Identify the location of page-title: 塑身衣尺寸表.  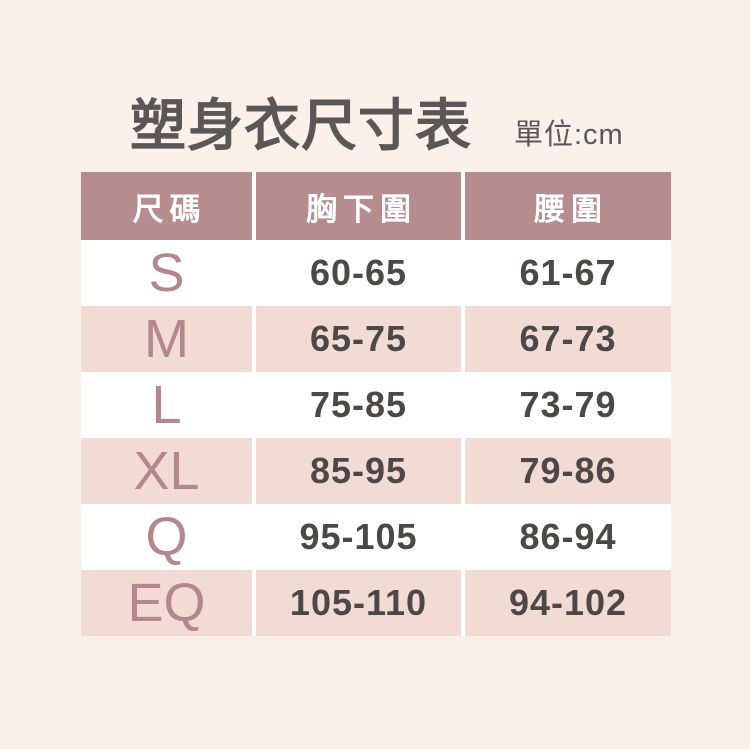
(301, 125).